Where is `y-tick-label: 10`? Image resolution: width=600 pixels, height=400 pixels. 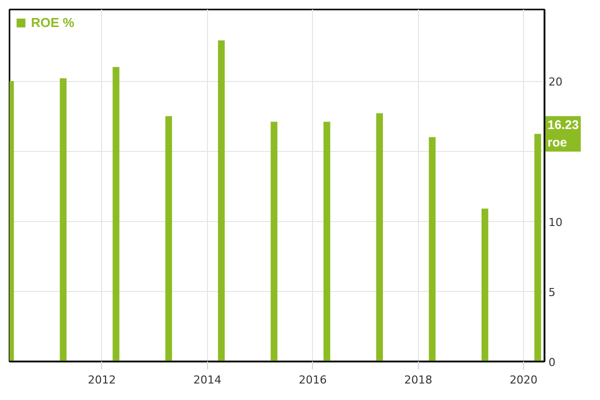 y-tick-label: 10 is located at coordinates (555, 222).